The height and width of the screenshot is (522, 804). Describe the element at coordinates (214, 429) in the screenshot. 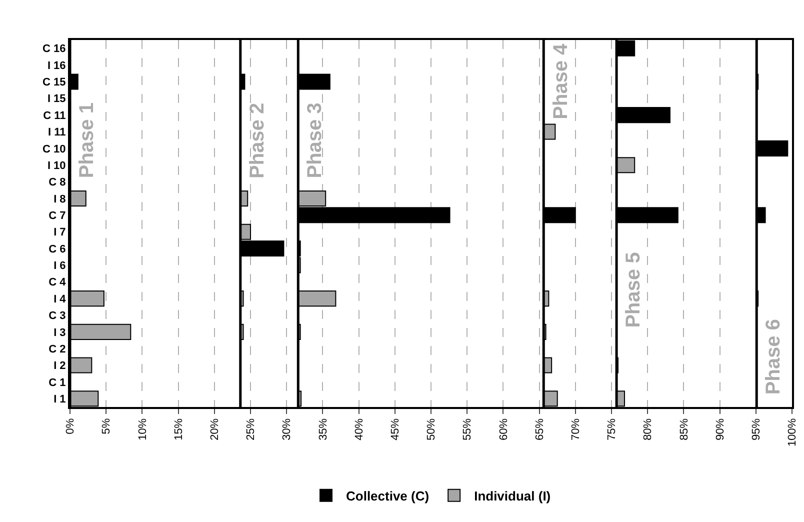

I see `x-tick-label: 20%` at that location.